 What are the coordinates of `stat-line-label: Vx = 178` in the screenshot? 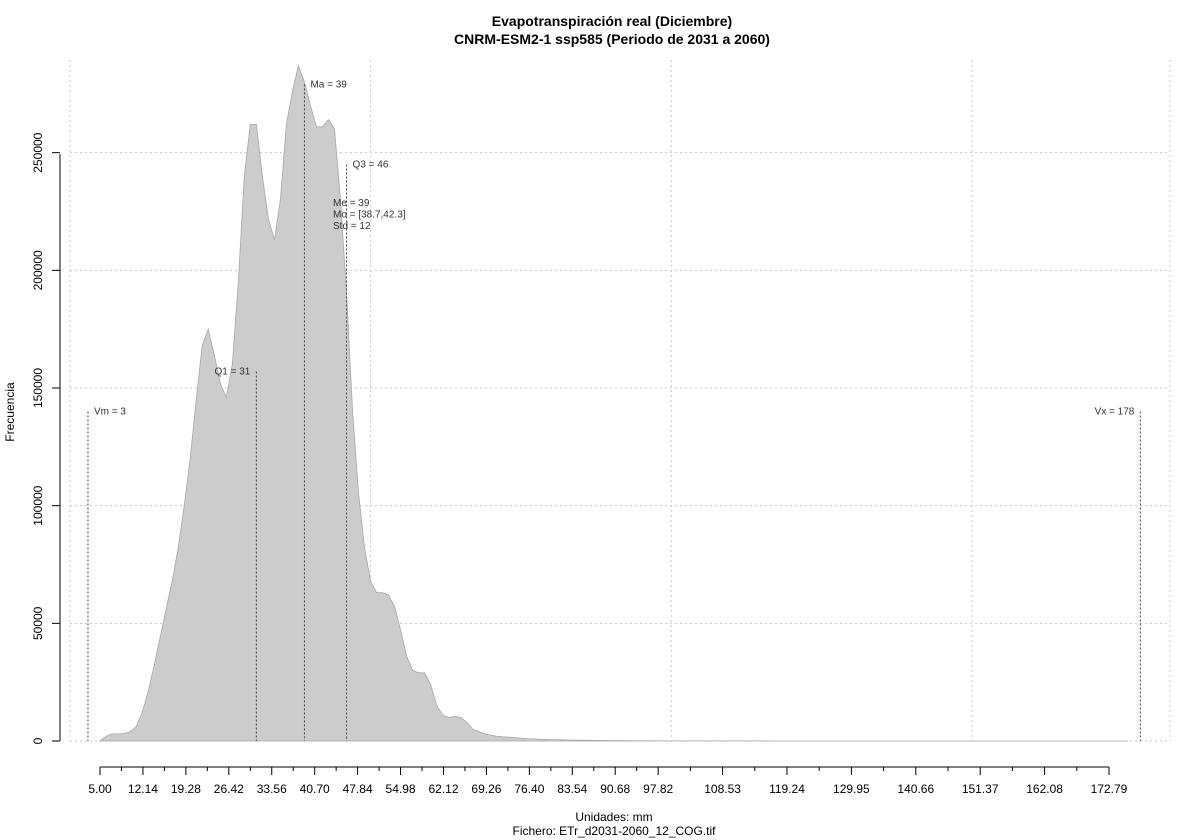 It's located at (1115, 412).